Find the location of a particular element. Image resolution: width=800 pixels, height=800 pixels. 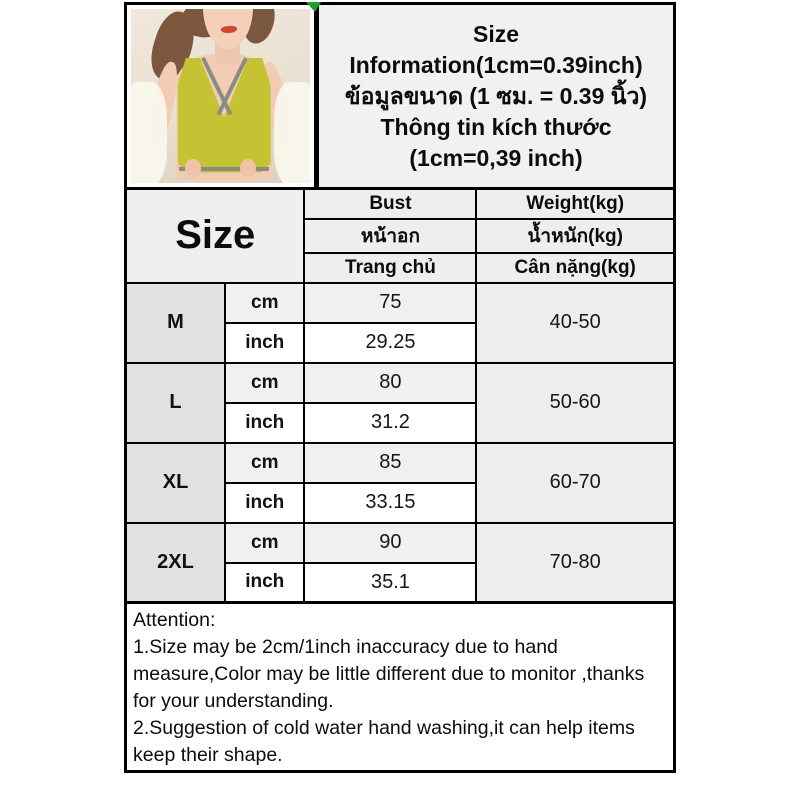

table-row: inch 35.1 is located at coordinates (400, 582).